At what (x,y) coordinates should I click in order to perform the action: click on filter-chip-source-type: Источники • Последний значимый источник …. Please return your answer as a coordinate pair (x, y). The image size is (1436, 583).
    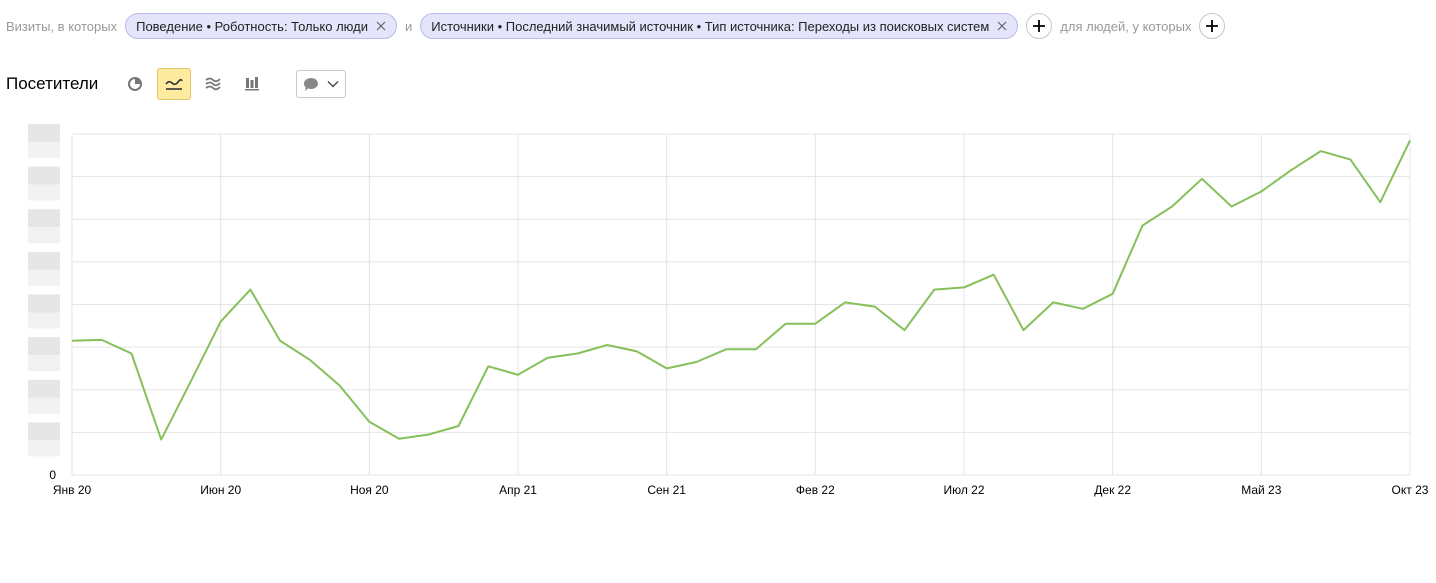
    Looking at the image, I should click on (719, 26).